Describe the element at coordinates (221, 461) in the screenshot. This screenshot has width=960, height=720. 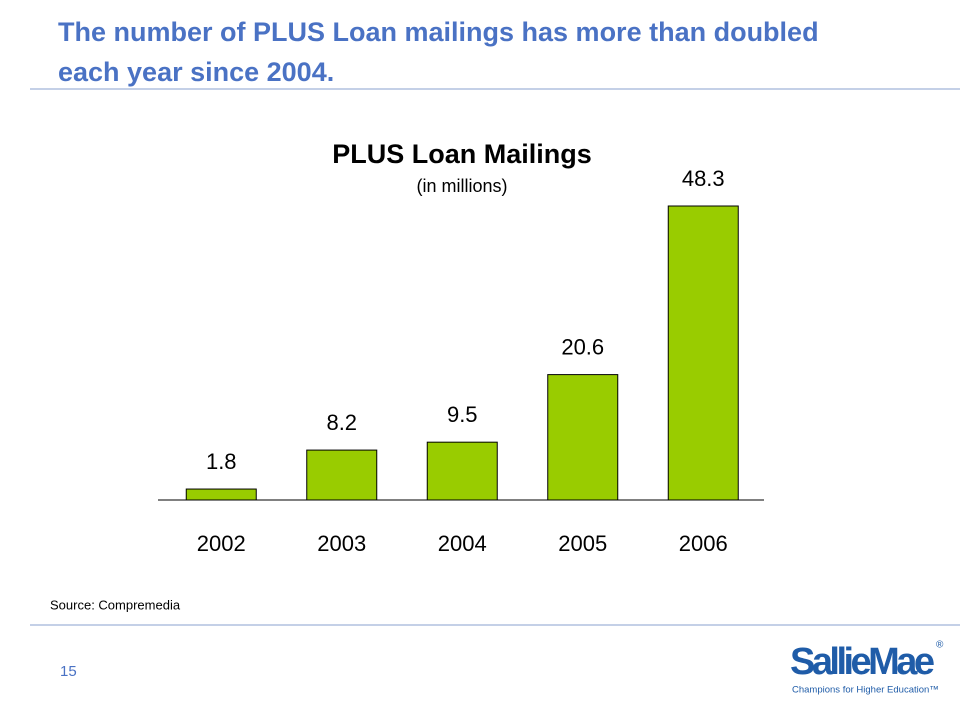
I see `value-label: 1.8` at that location.